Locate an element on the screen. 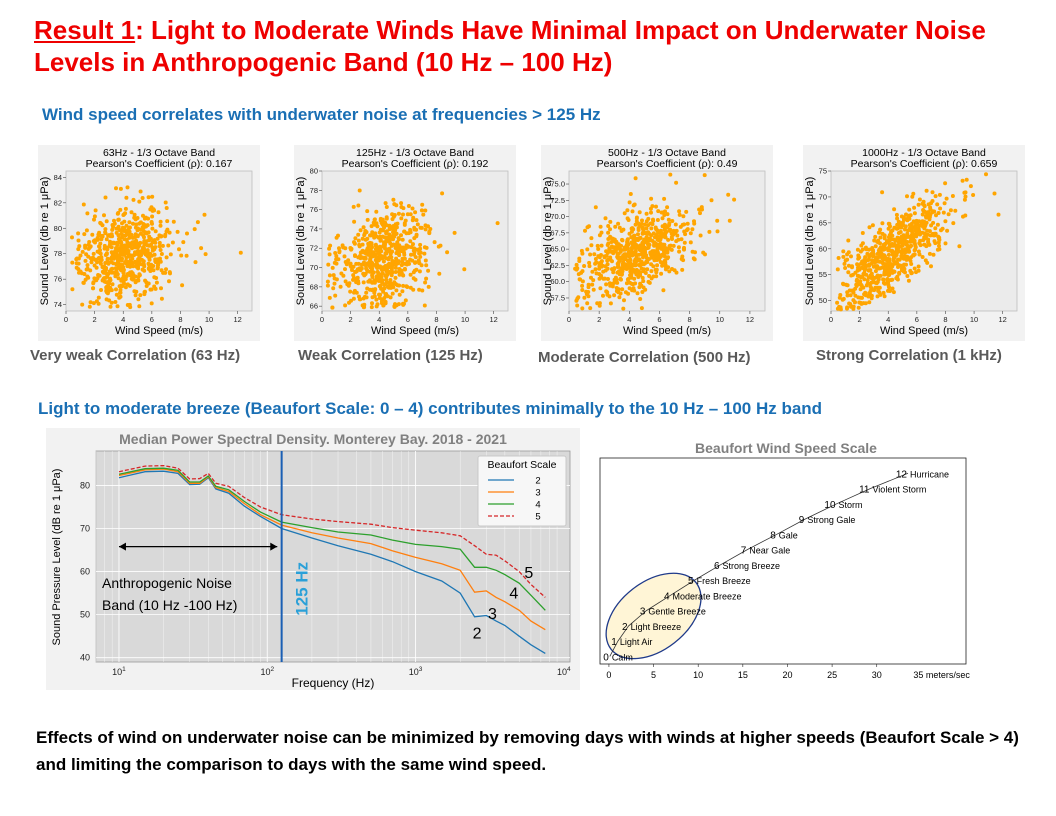 The width and height of the screenshot is (1056, 816). chart-title: Beaufort Wind Speed Scale is located at coordinates (786, 448).